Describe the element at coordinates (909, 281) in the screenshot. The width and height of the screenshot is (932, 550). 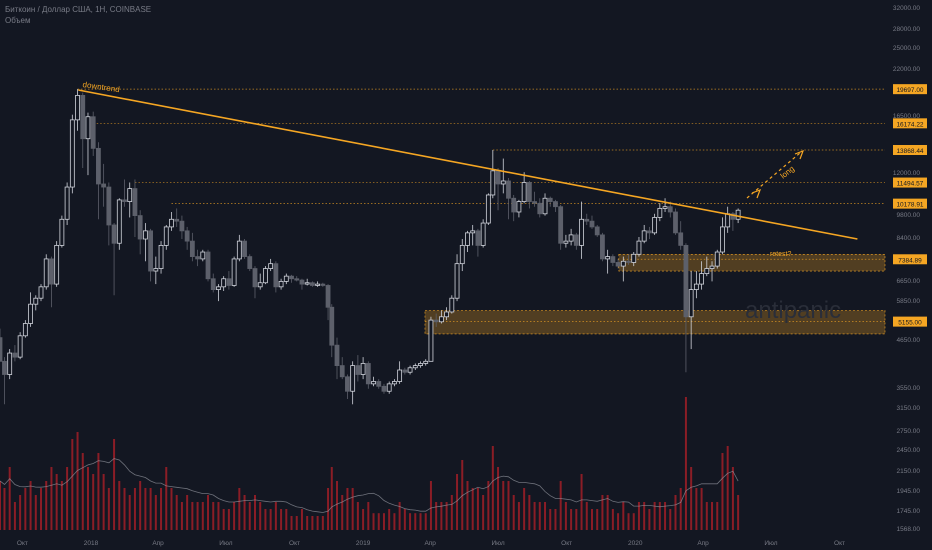
I see `y-tick-label: 6650.00` at that location.